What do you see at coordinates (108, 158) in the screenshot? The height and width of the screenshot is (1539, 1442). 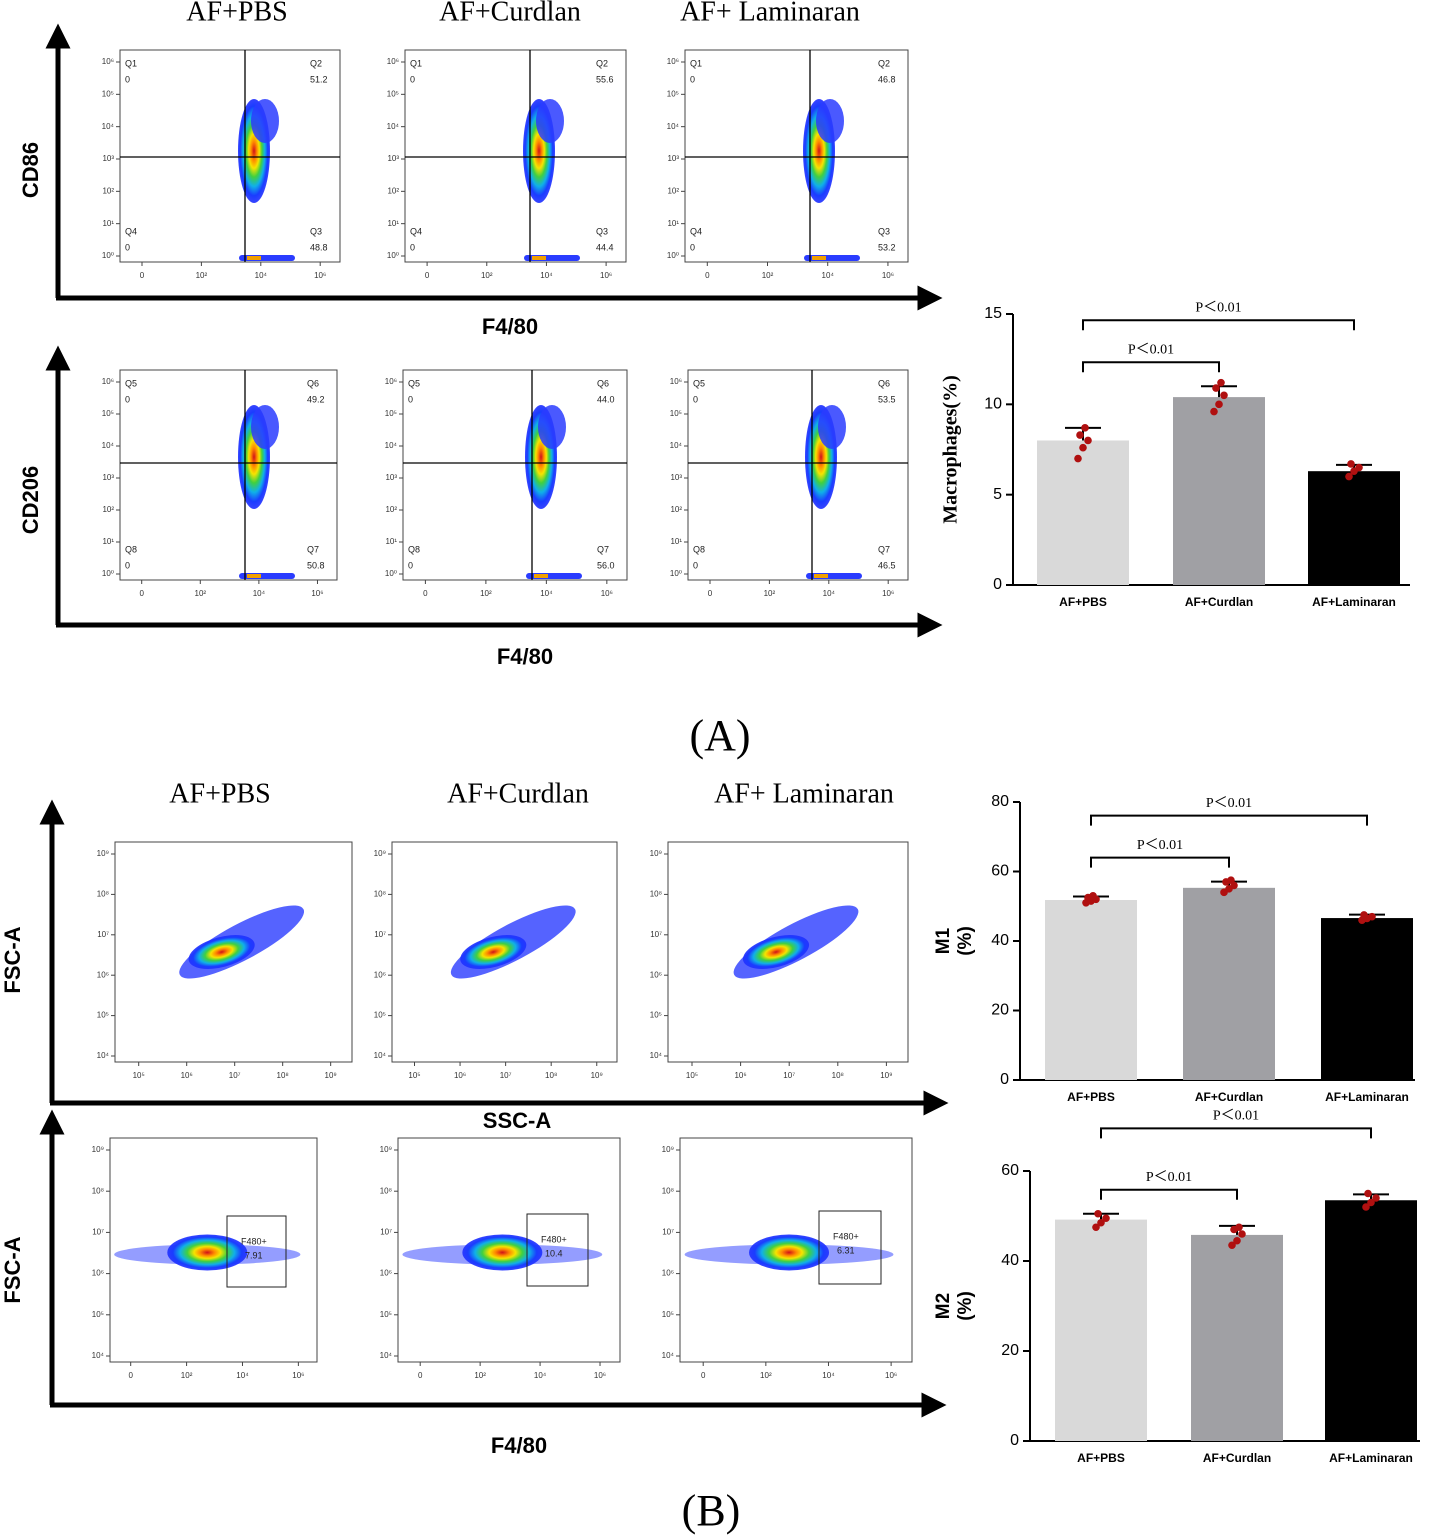 I see `y-tick-label: 10³` at bounding box center [108, 158].